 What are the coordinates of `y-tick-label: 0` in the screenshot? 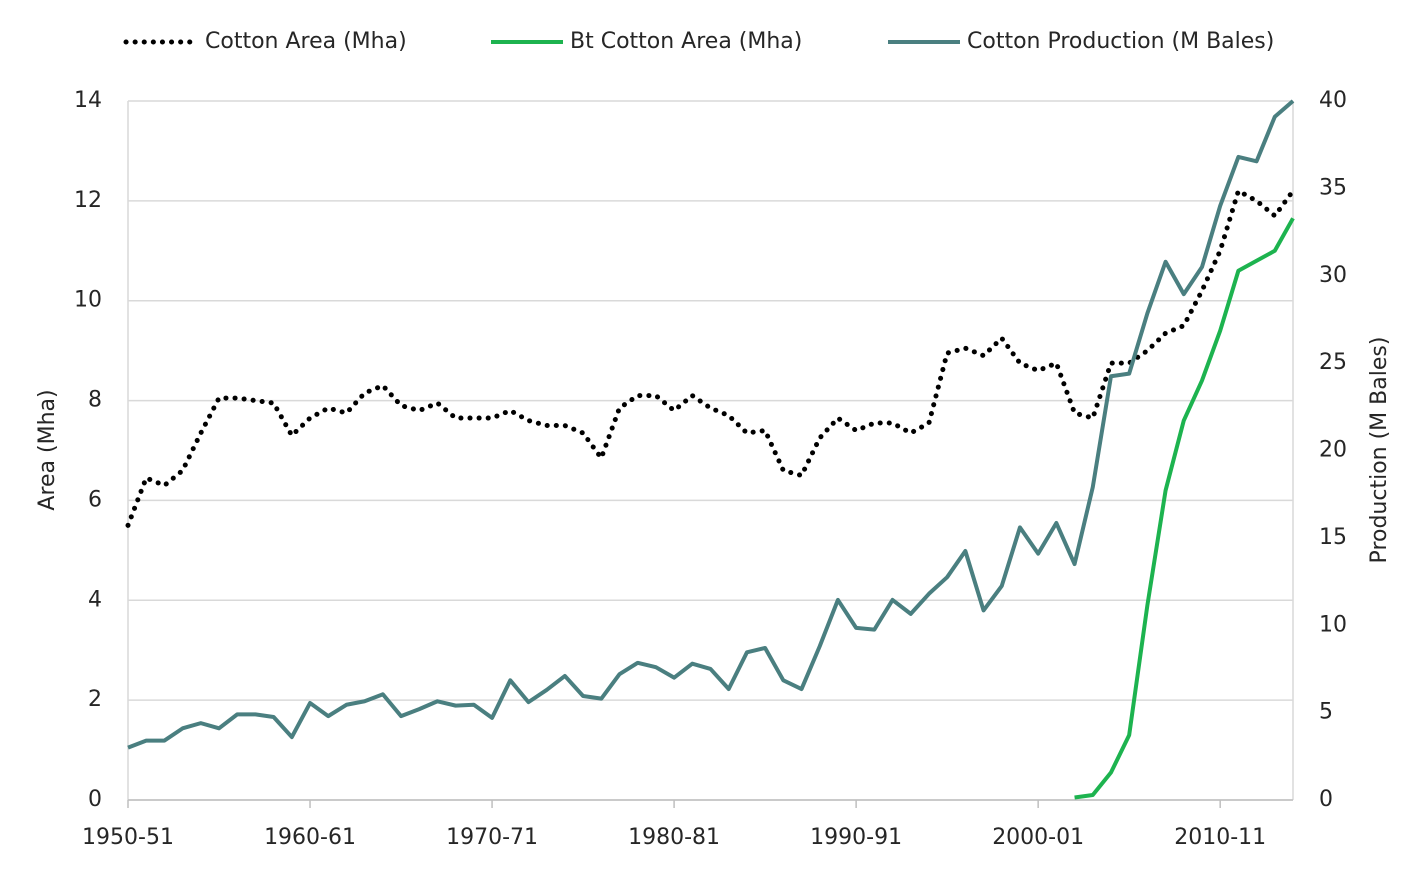 It's located at (95, 799).